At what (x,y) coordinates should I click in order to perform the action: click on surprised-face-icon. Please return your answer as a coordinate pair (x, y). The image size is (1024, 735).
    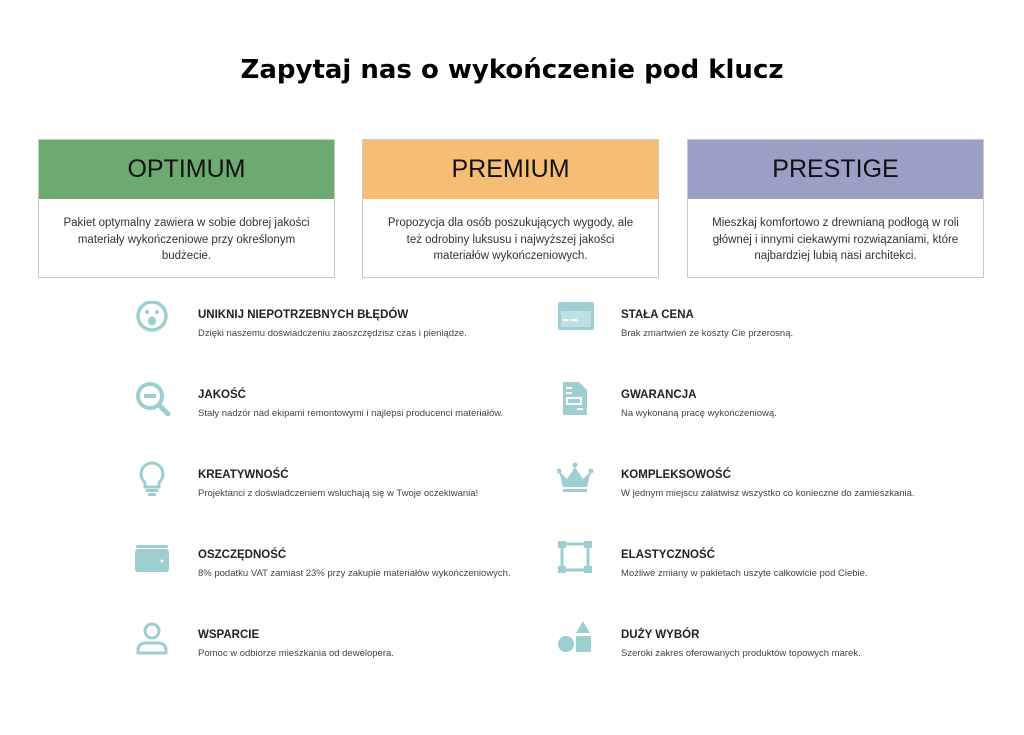
    Looking at the image, I should click on (154, 321).